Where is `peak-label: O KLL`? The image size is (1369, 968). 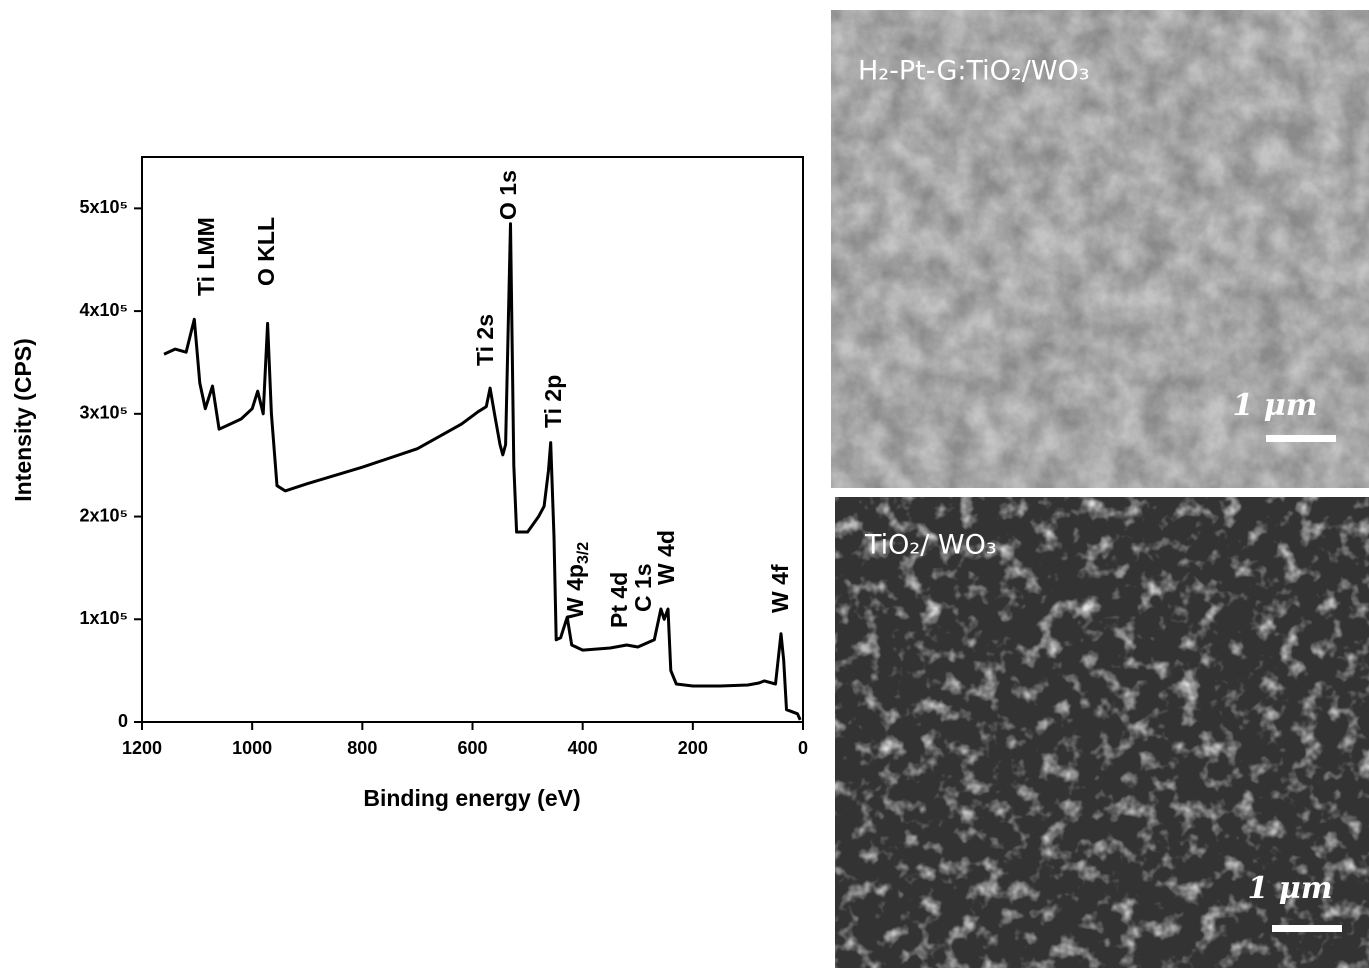
peak-label: O KLL is located at coordinates (266, 251).